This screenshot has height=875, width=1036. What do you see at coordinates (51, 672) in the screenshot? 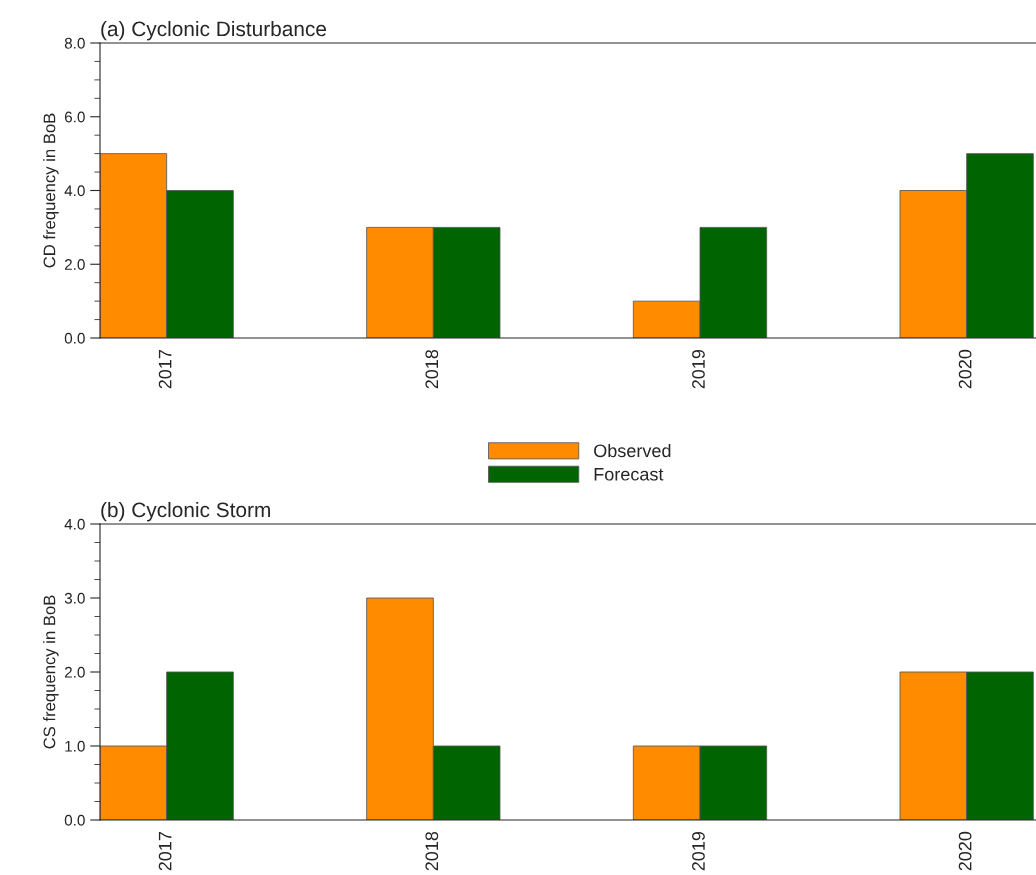
I see `y-axis-title: CS frequency in BoB` at bounding box center [51, 672].